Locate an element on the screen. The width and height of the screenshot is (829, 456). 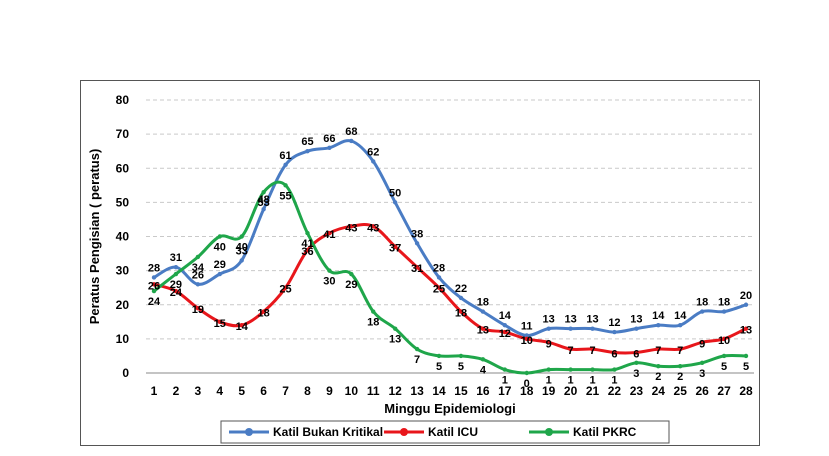
data-label: 68 is located at coordinates (351, 132).